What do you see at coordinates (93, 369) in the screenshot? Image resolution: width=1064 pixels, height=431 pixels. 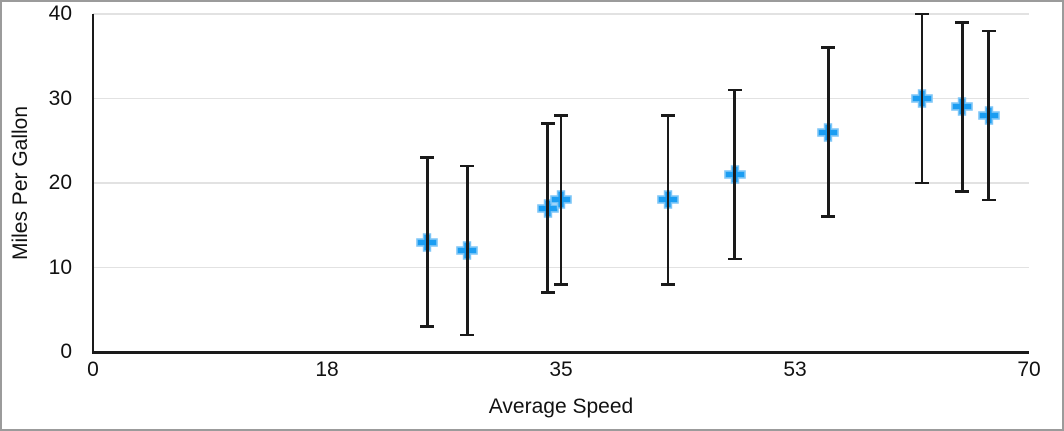 I see `x-tick-label: 0` at bounding box center [93, 369].